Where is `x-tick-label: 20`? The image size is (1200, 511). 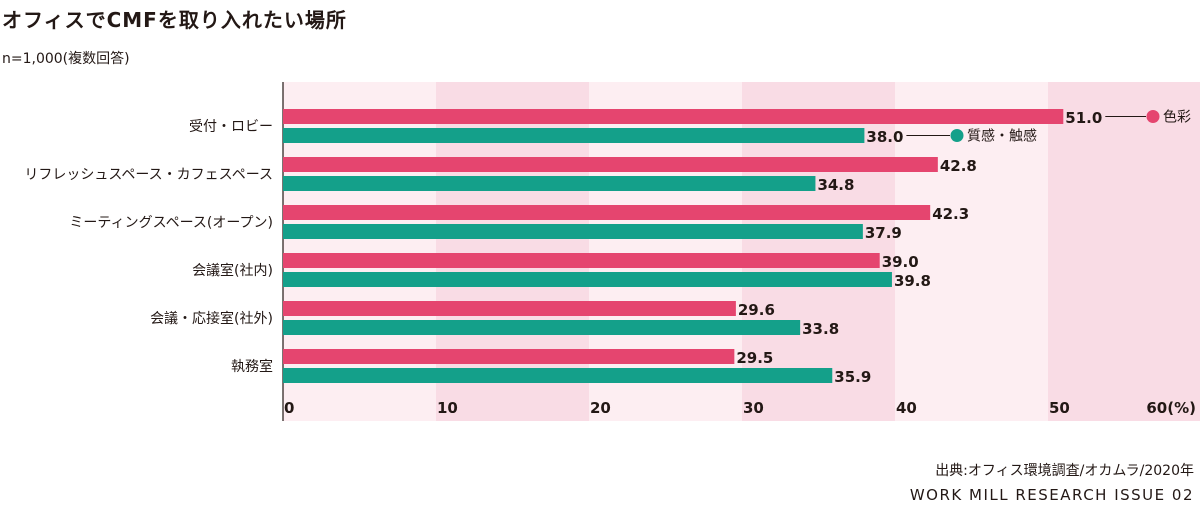
x-tick-label: 20 is located at coordinates (600, 408).